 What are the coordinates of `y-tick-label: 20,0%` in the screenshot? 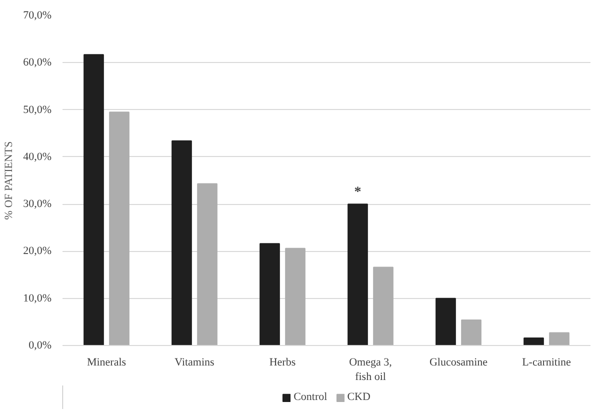 It's located at (37, 251).